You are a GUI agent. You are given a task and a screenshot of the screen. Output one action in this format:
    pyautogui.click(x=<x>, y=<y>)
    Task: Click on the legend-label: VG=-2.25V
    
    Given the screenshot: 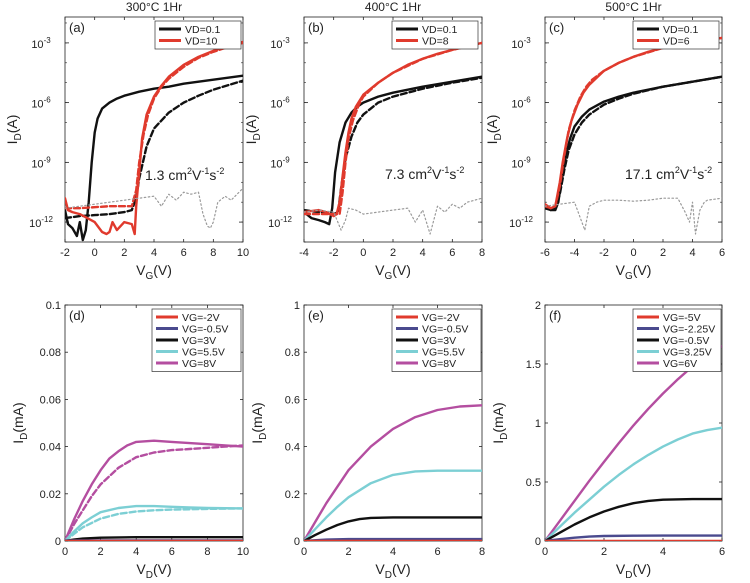 What is the action you would take?
    pyautogui.click(x=689, y=330)
    